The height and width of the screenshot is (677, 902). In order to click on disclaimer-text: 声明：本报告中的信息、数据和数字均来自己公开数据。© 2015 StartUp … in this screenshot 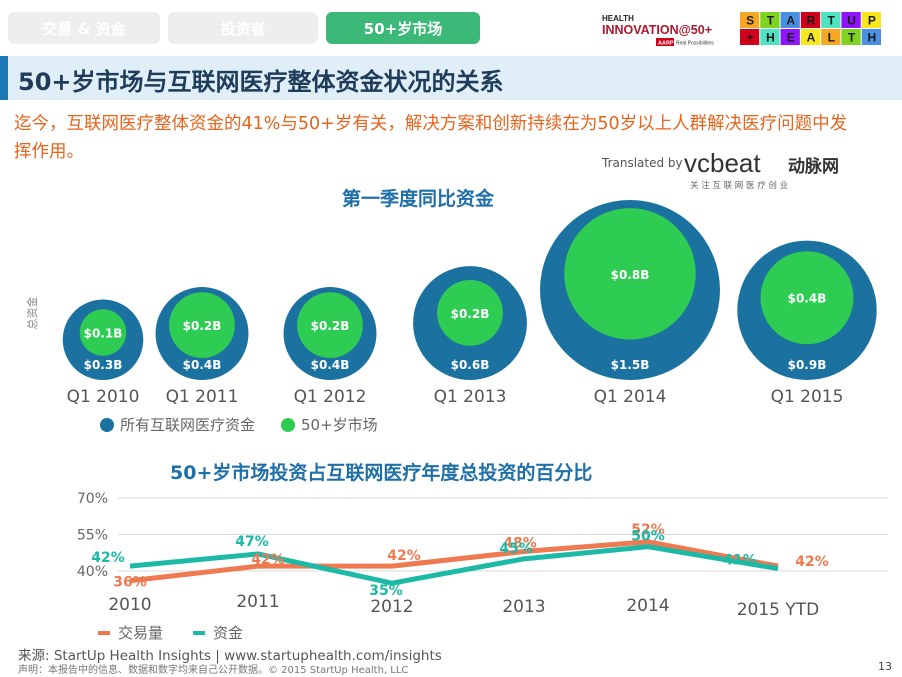, I will do `click(213, 670)`.